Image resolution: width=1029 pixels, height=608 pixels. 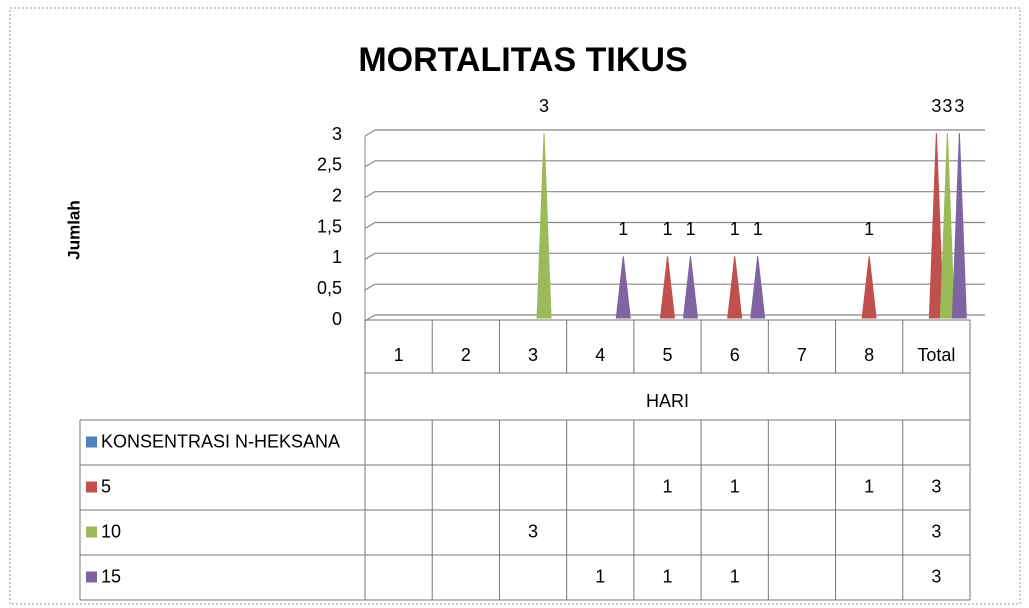 What do you see at coordinates (329, 165) in the screenshot?
I see `y-tick-label: 2,5` at bounding box center [329, 165].